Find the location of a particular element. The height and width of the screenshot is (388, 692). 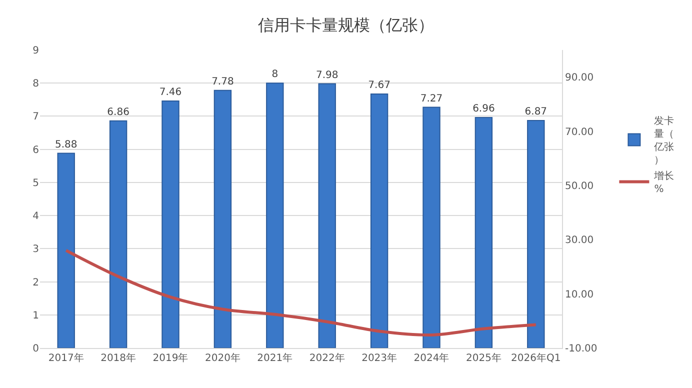

data-label: 7.46 is located at coordinates (170, 92).